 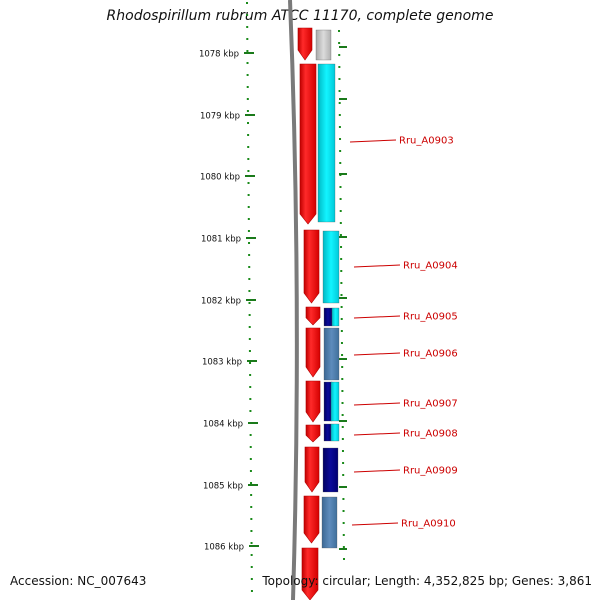 I want to click on scale-tick-label: 1081 kbp, so click(x=221, y=240).